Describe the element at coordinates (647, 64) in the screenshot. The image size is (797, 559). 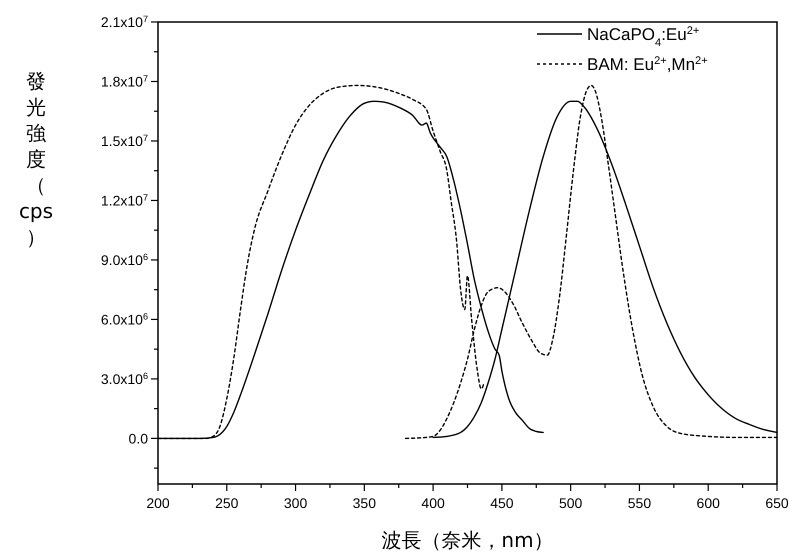
I see `legend-label: BAM: Eu$^{2+}$,Mn$^{2+}$` at that location.